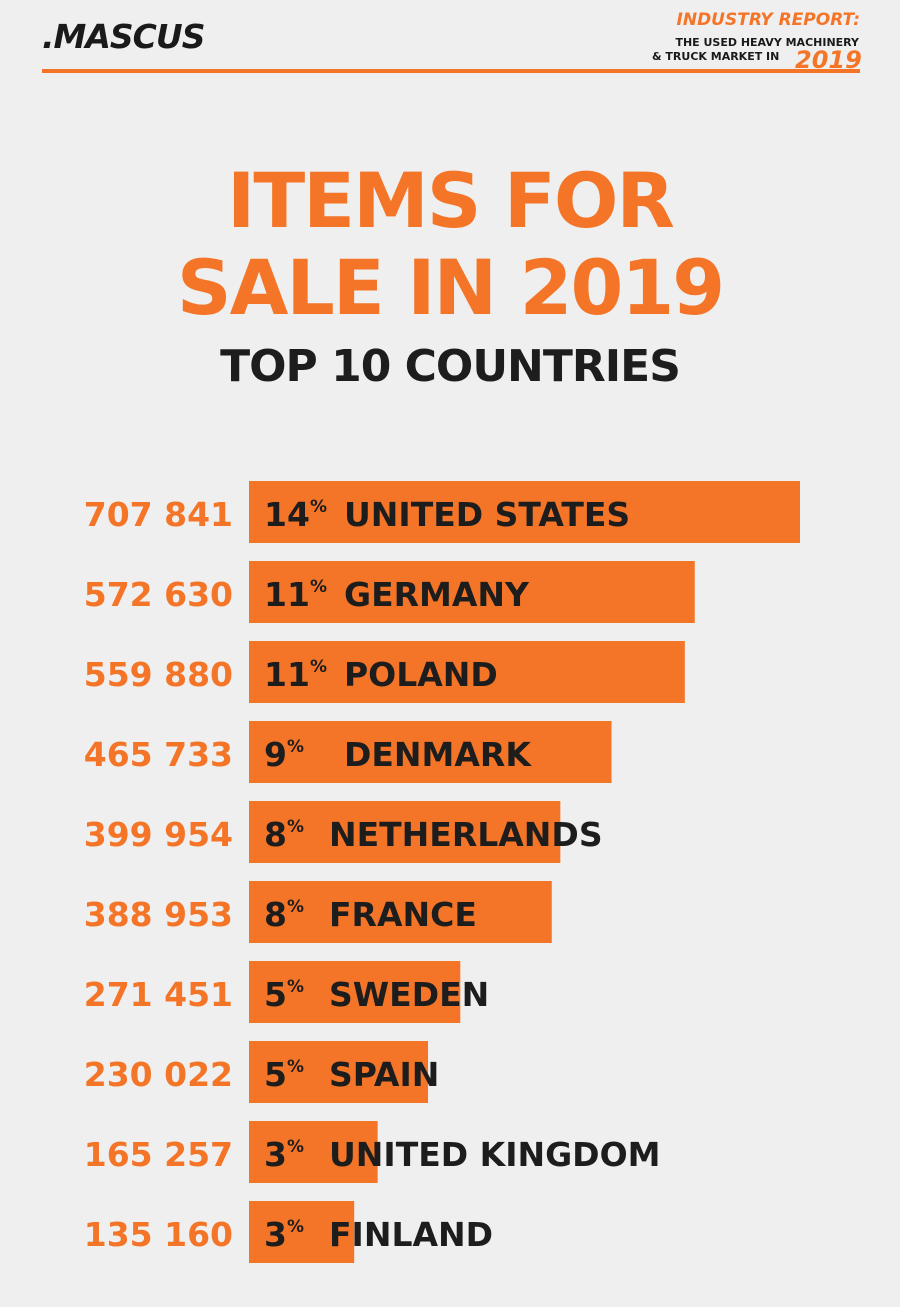  Describe the element at coordinates (411, 1234) in the screenshot. I see `category-label: FINLAND` at that location.